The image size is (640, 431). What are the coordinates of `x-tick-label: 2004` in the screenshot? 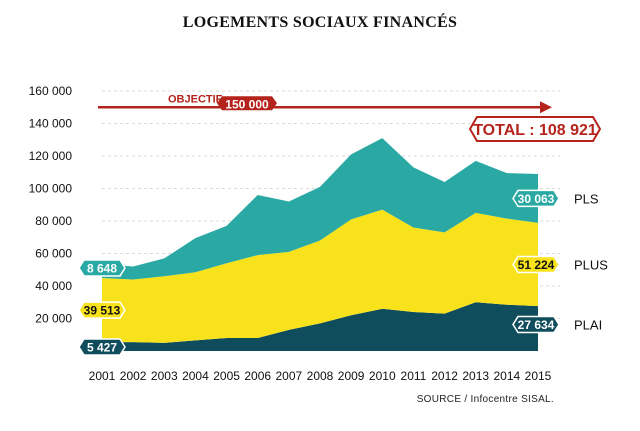 It's located at (195, 376).